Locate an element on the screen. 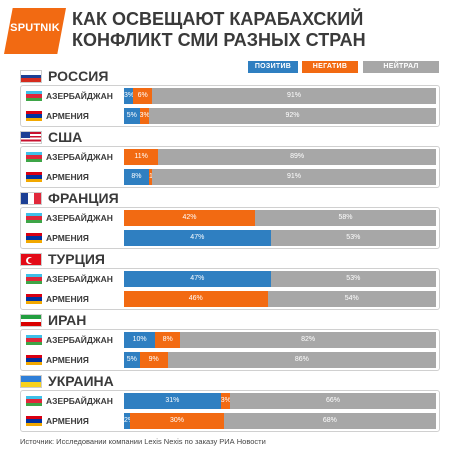 This screenshot has width=450, height=450. bar-segment-neutral: 54% is located at coordinates (351, 299).